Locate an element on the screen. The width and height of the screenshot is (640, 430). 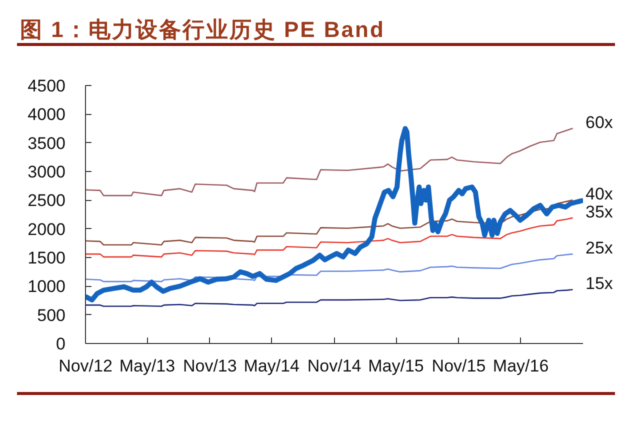
series-label: 35x is located at coordinates (600, 212).